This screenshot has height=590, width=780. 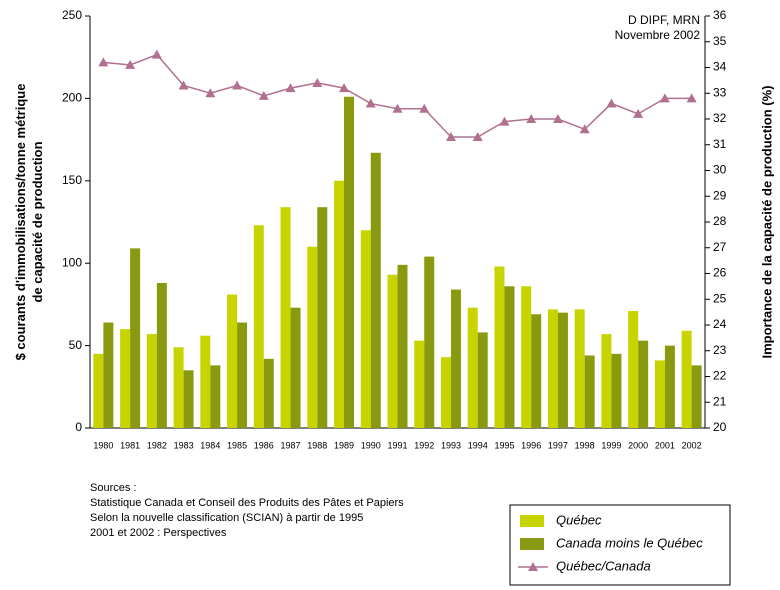 What do you see at coordinates (317, 445) in the screenshot?
I see `x-tick-label: 1988` at bounding box center [317, 445].